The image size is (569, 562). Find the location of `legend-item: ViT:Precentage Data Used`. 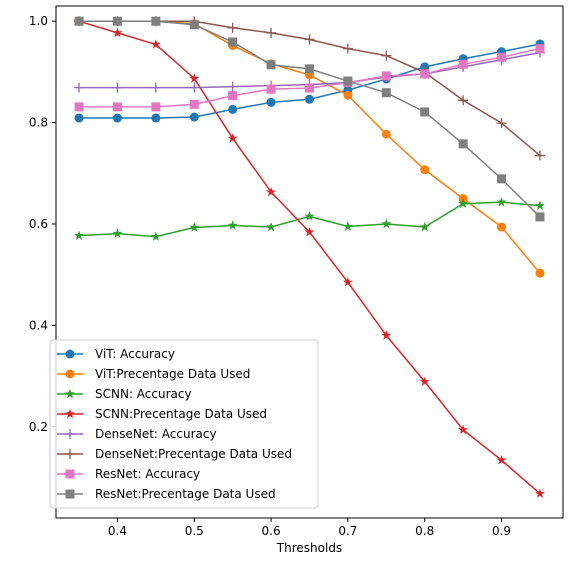

legend-item: ViT:Precentage Data Used is located at coordinates (153, 374).